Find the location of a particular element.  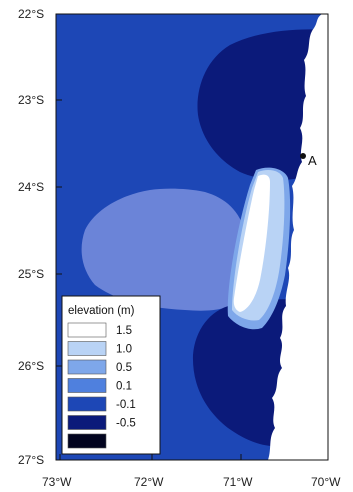

lat-label-26s: 26°S is located at coordinates (31, 366).